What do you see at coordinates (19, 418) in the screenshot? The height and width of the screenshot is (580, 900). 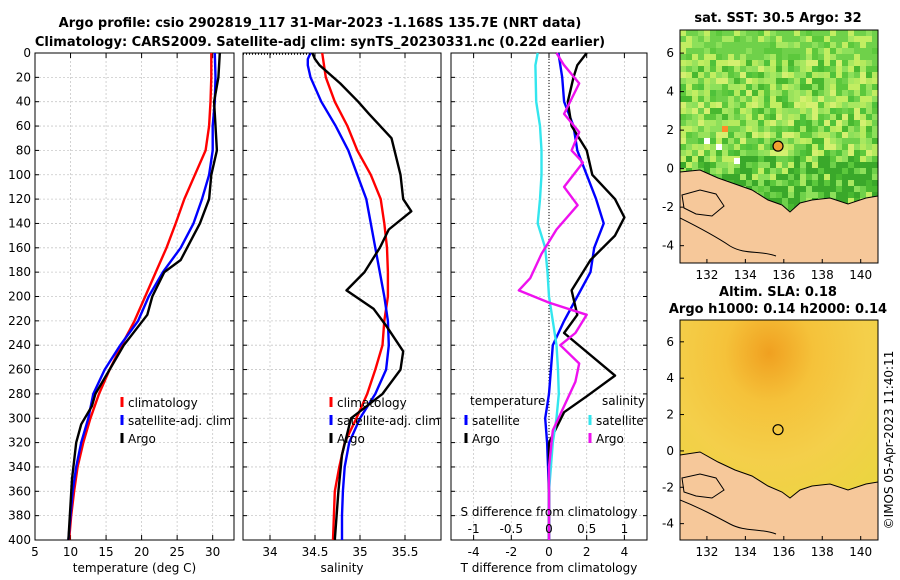 I see `temperature-ytick-label: 300` at bounding box center [19, 418].